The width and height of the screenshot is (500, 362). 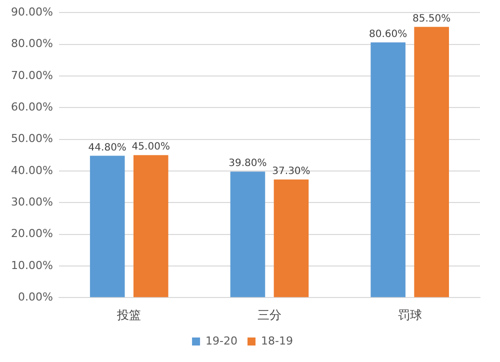 I want to click on data-label: 44.80%, so click(x=107, y=148).